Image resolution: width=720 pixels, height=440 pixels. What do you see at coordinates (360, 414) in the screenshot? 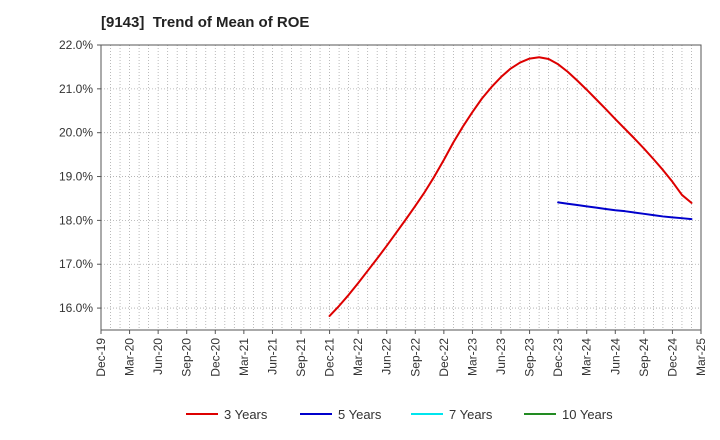
I see `legend-label-5-years: 5 Years` at bounding box center [360, 414].